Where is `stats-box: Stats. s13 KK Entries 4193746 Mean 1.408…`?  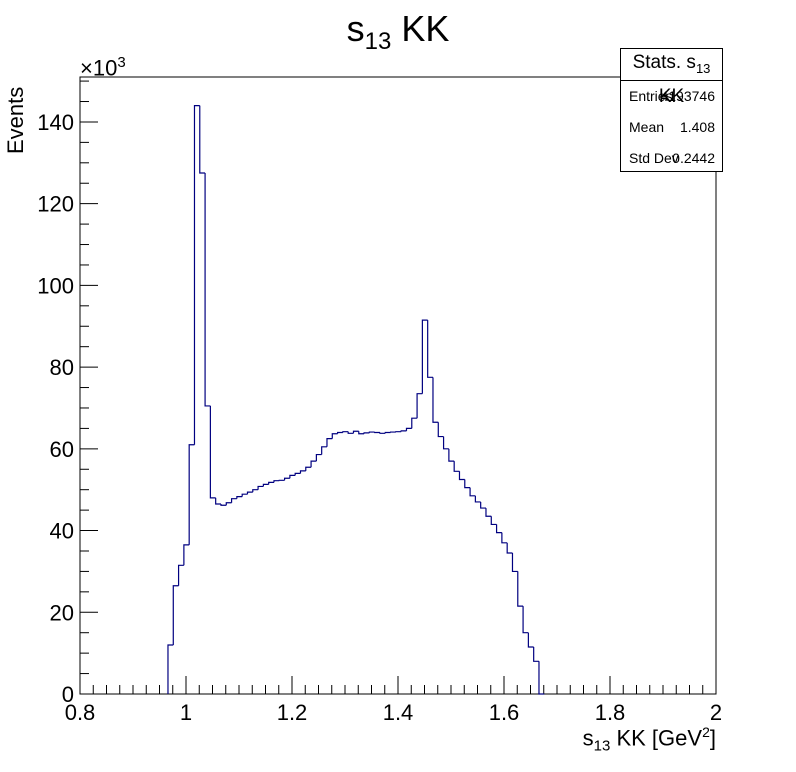
stats-box: Stats. s13 KK Entries 4193746 Mean 1.408… is located at coordinates (671, 110).